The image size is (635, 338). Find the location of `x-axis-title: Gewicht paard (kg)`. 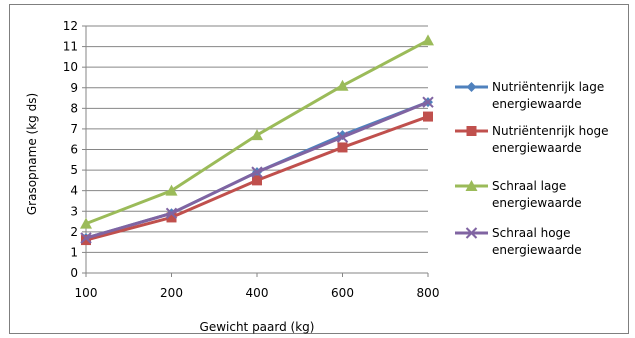

x-axis-title: Gewicht paard (kg) is located at coordinates (257, 327).